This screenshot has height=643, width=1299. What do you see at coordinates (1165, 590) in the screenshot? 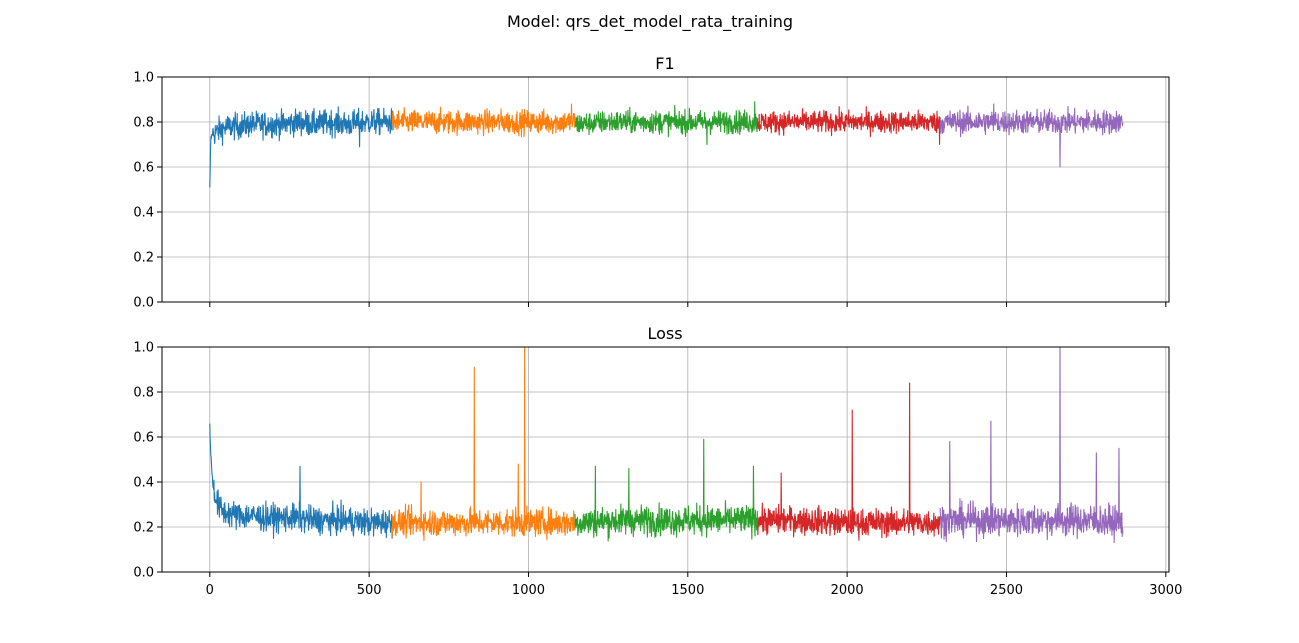
I see `loss-xtick-label: 3000` at bounding box center [1165, 590].